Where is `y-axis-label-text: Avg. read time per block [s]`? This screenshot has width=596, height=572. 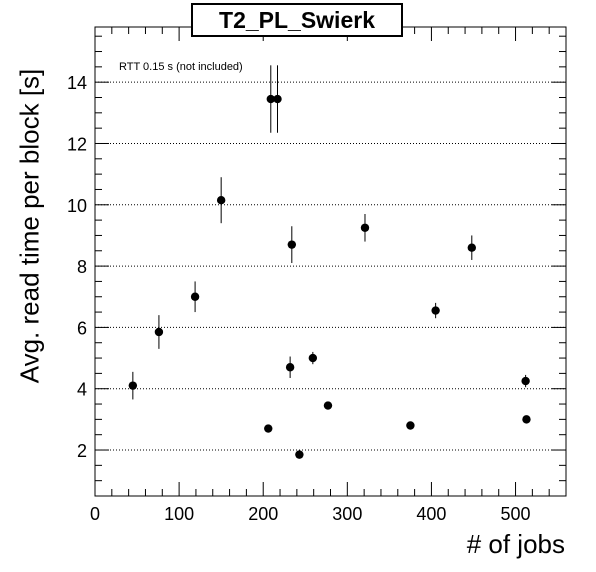 y-axis-label-text: Avg. read time per block [s] is located at coordinates (29, 226).